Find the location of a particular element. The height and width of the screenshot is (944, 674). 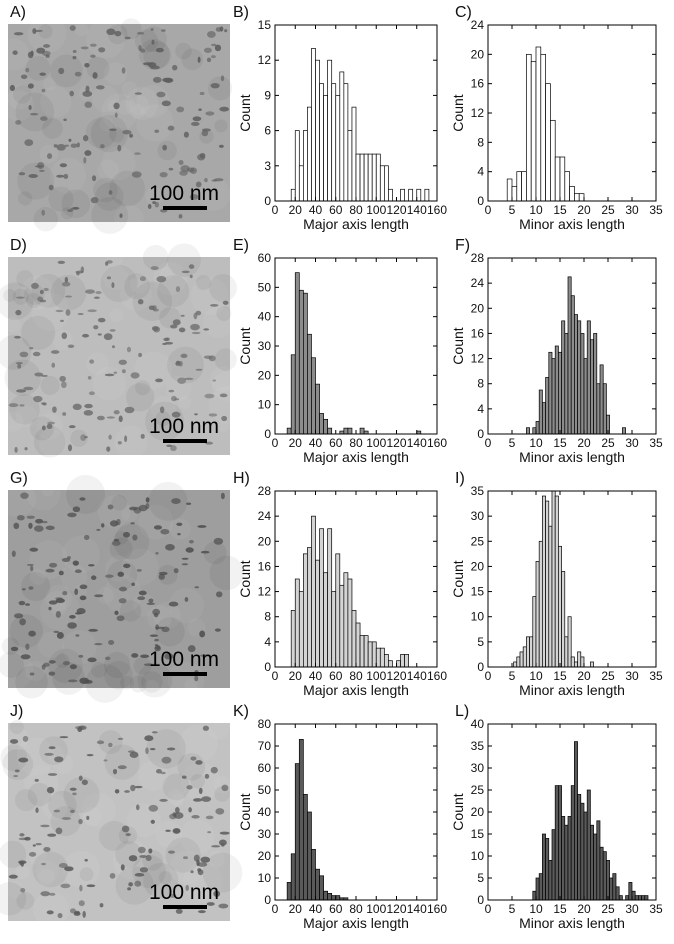

x-tick-label: 140 is located at coordinates (417, 210).